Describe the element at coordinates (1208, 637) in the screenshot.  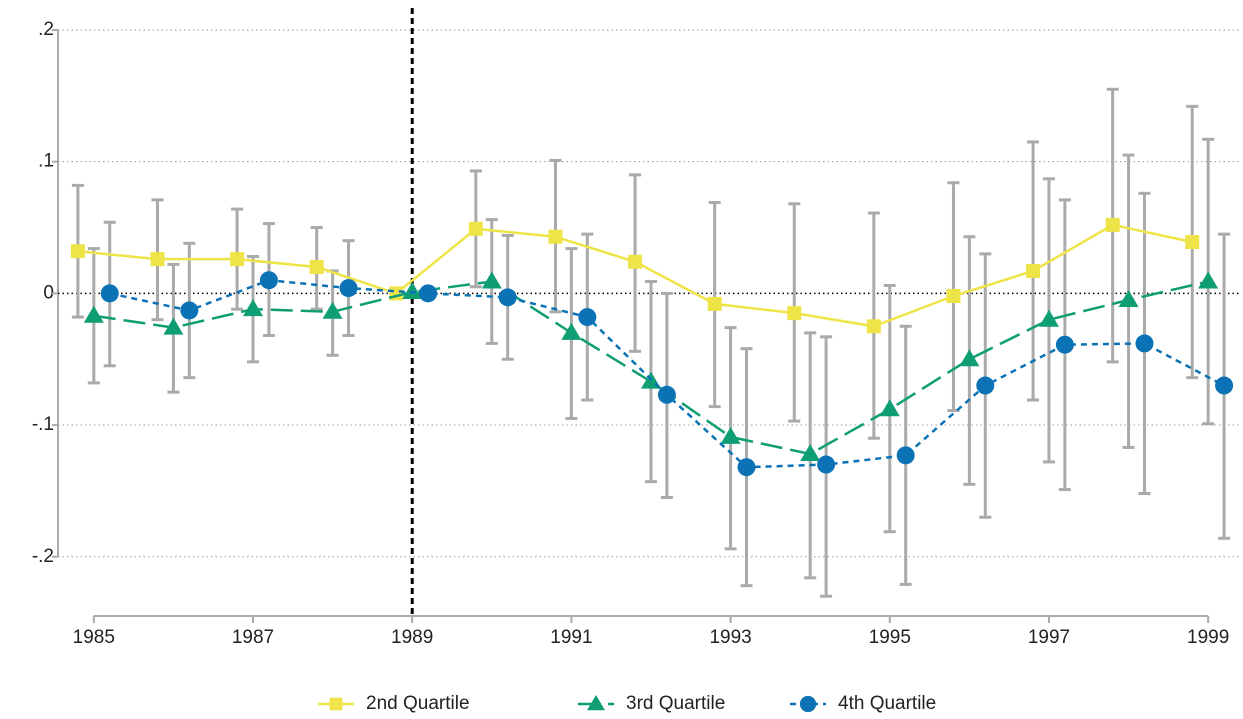
I see `x-tick-label: 1999` at that location.